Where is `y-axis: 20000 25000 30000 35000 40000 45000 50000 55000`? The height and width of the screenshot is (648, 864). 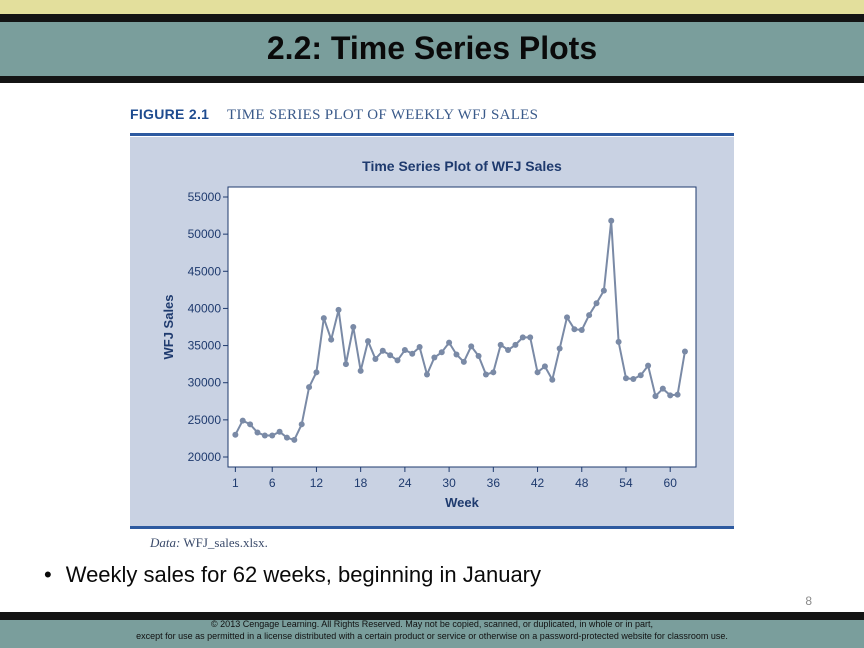
y-axis: 20000 25000 30000 35000 40000 45000 50000 55000 is located at coordinates (208, 327).